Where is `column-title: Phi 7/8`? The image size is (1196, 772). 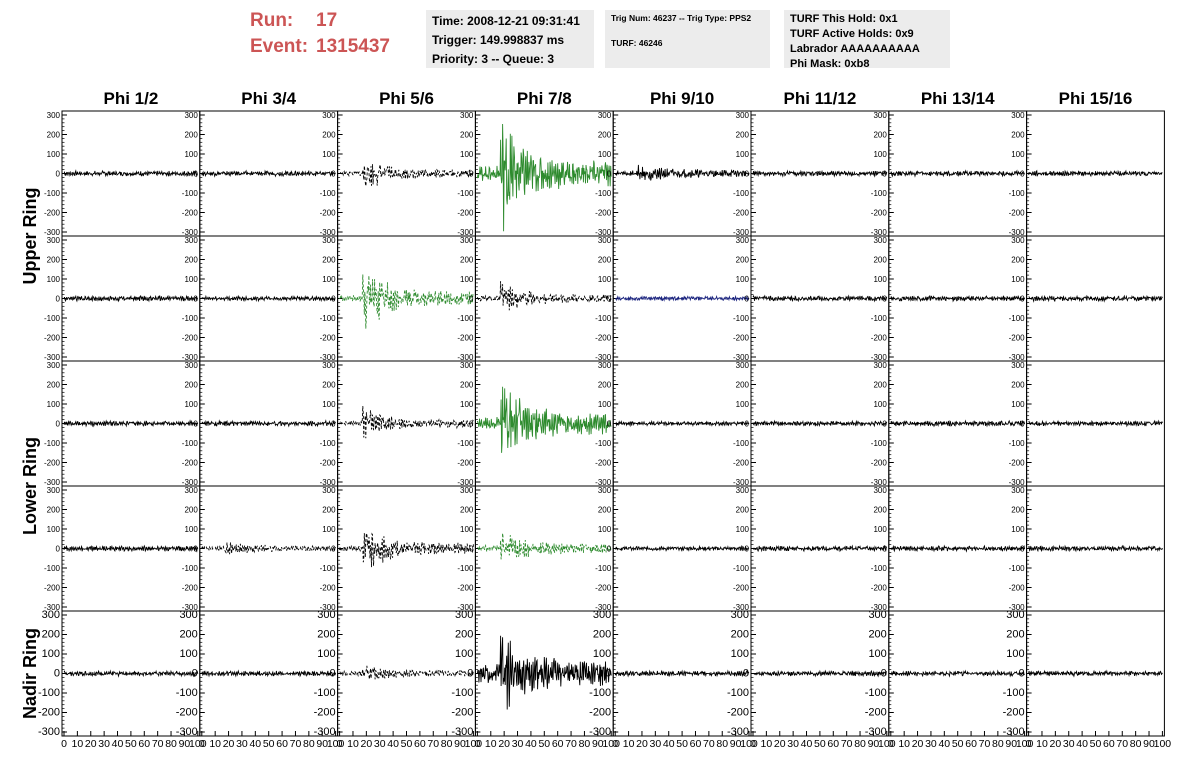 column-title: Phi 7/8 is located at coordinates (544, 98).